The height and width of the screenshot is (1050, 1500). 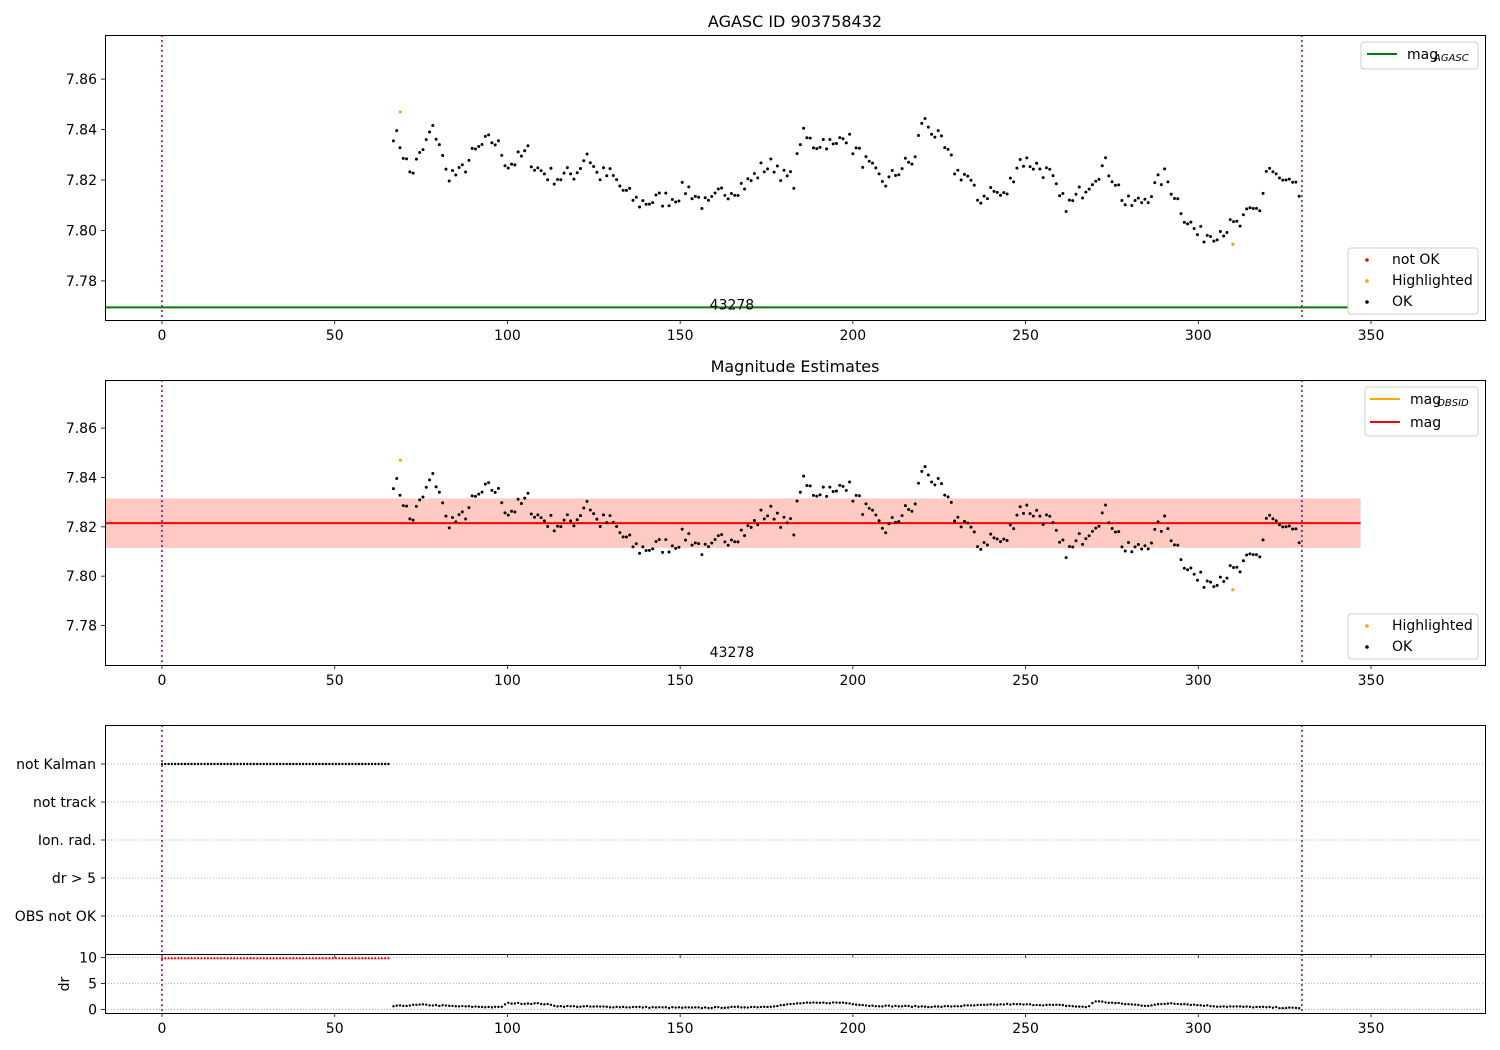 What do you see at coordinates (732, 305) in the screenshot?
I see `agasc-obsid-label: 43278` at bounding box center [732, 305].